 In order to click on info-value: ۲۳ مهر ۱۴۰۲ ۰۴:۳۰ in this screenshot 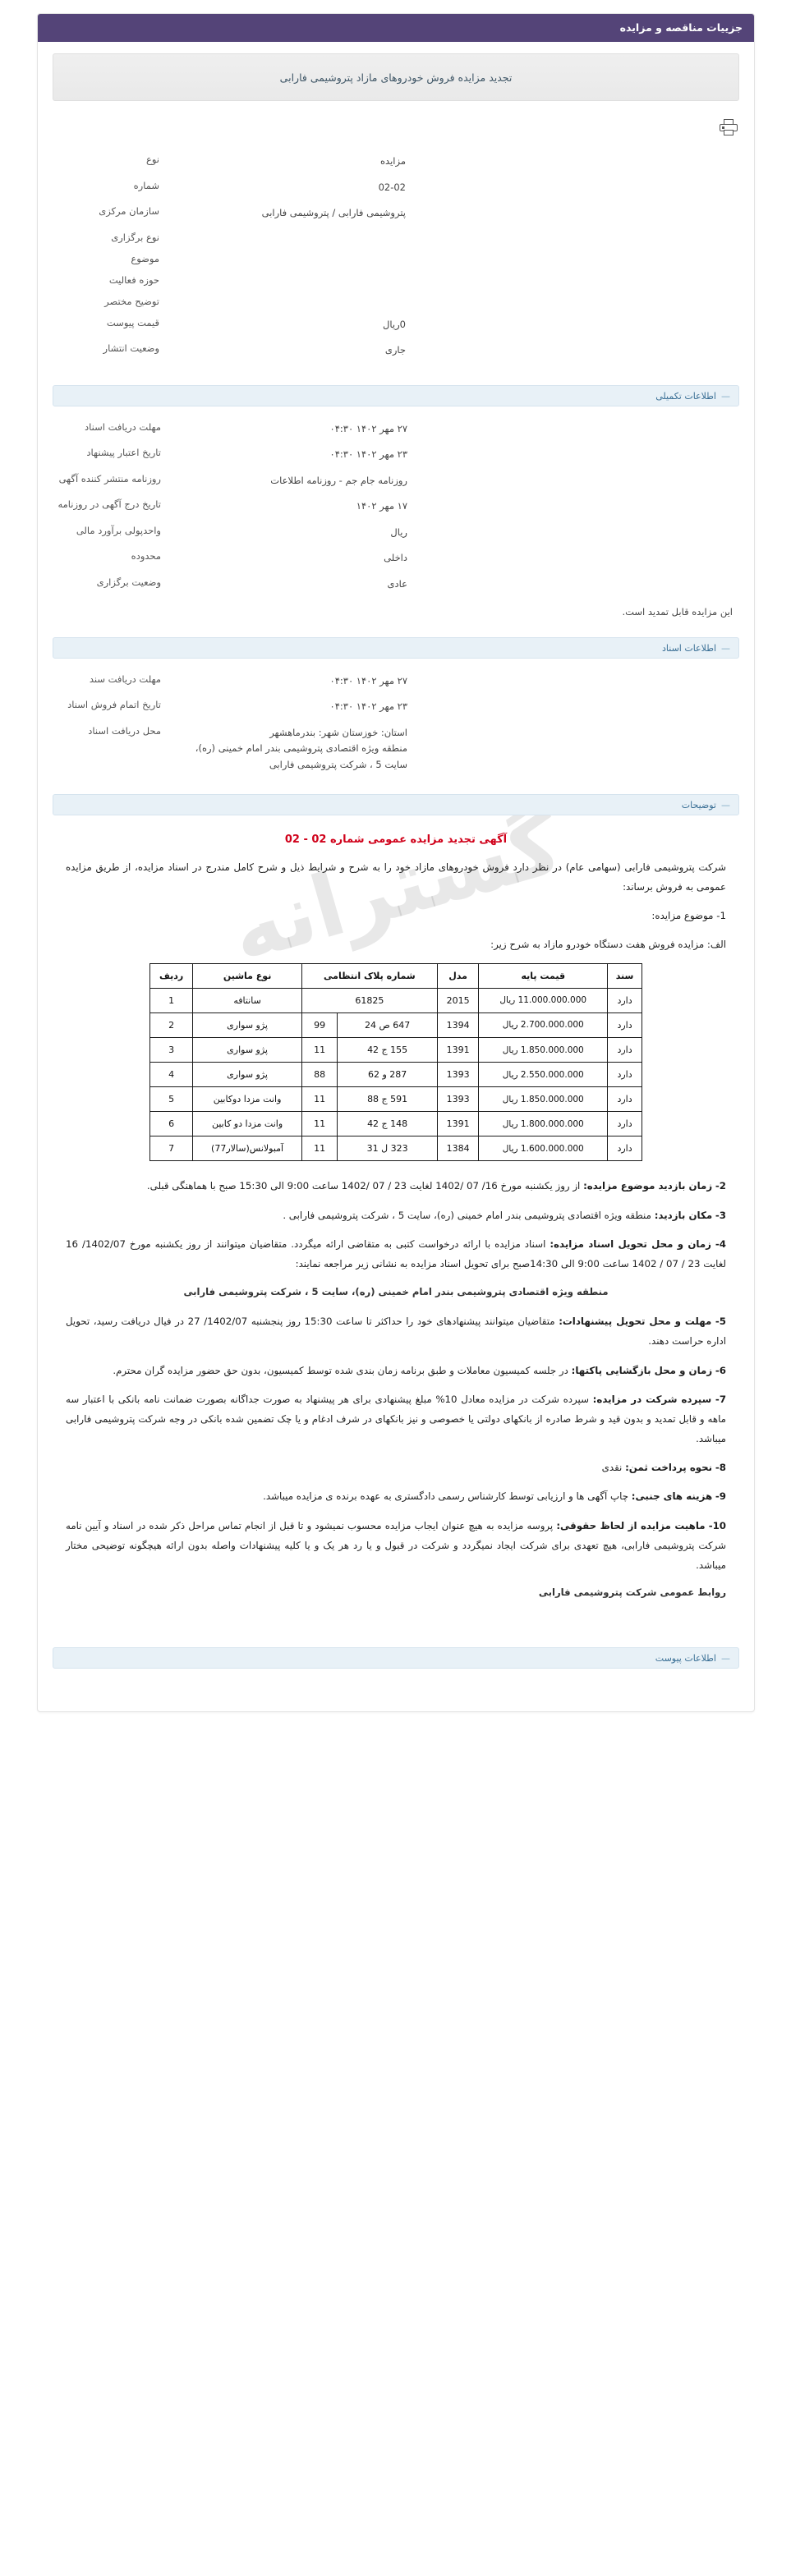, I will do `click(368, 454)`.